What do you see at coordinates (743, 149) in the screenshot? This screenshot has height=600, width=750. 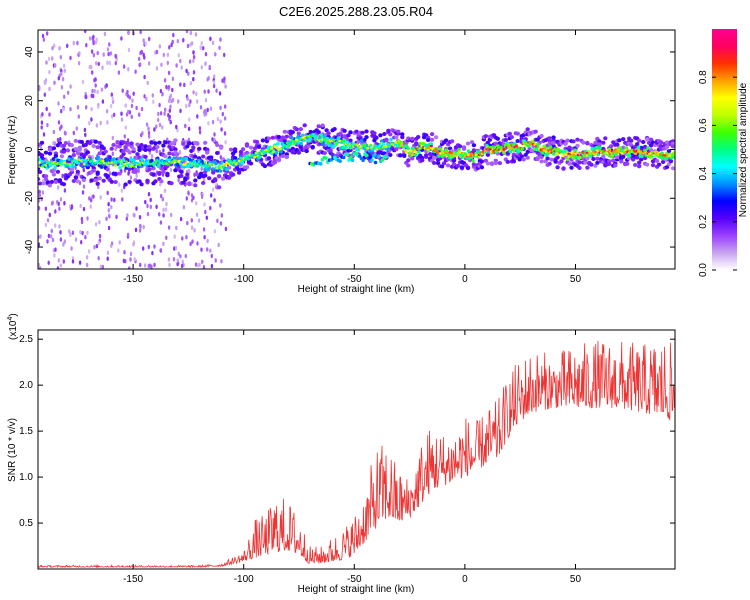 I see `colorbar-label: Normalized spectral amplitude` at bounding box center [743, 149].